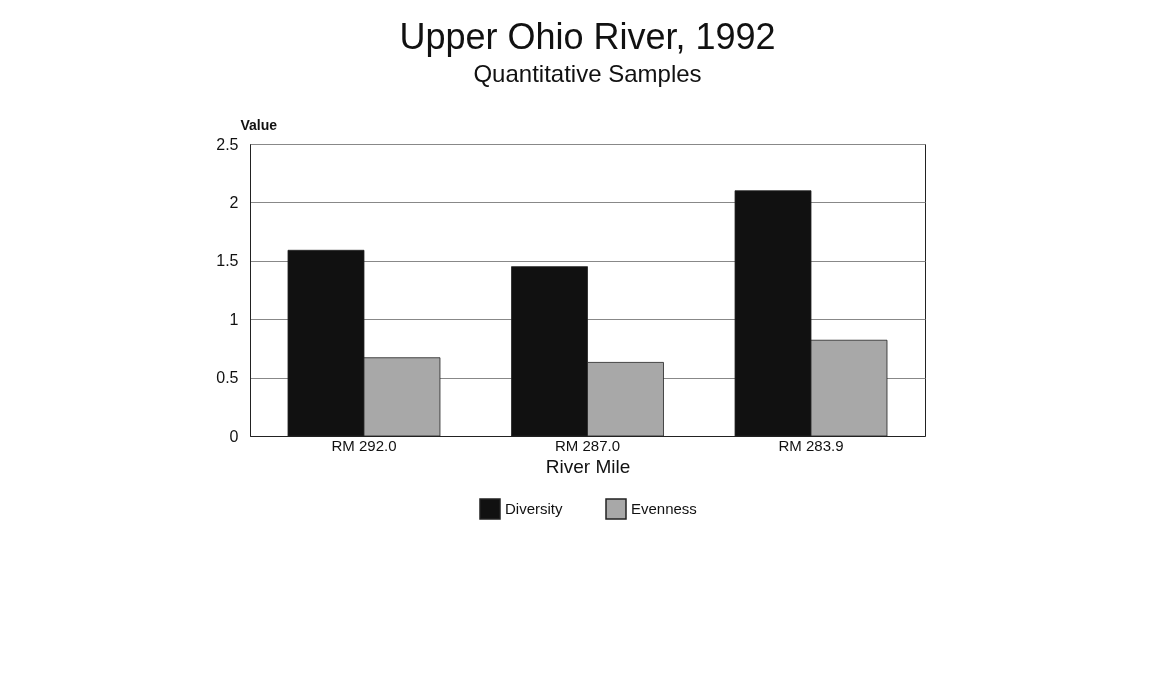 Image resolution: width=1149 pixels, height=680 pixels. Describe the element at coordinates (234, 436) in the screenshot. I see `y-tick-label: 0` at that location.